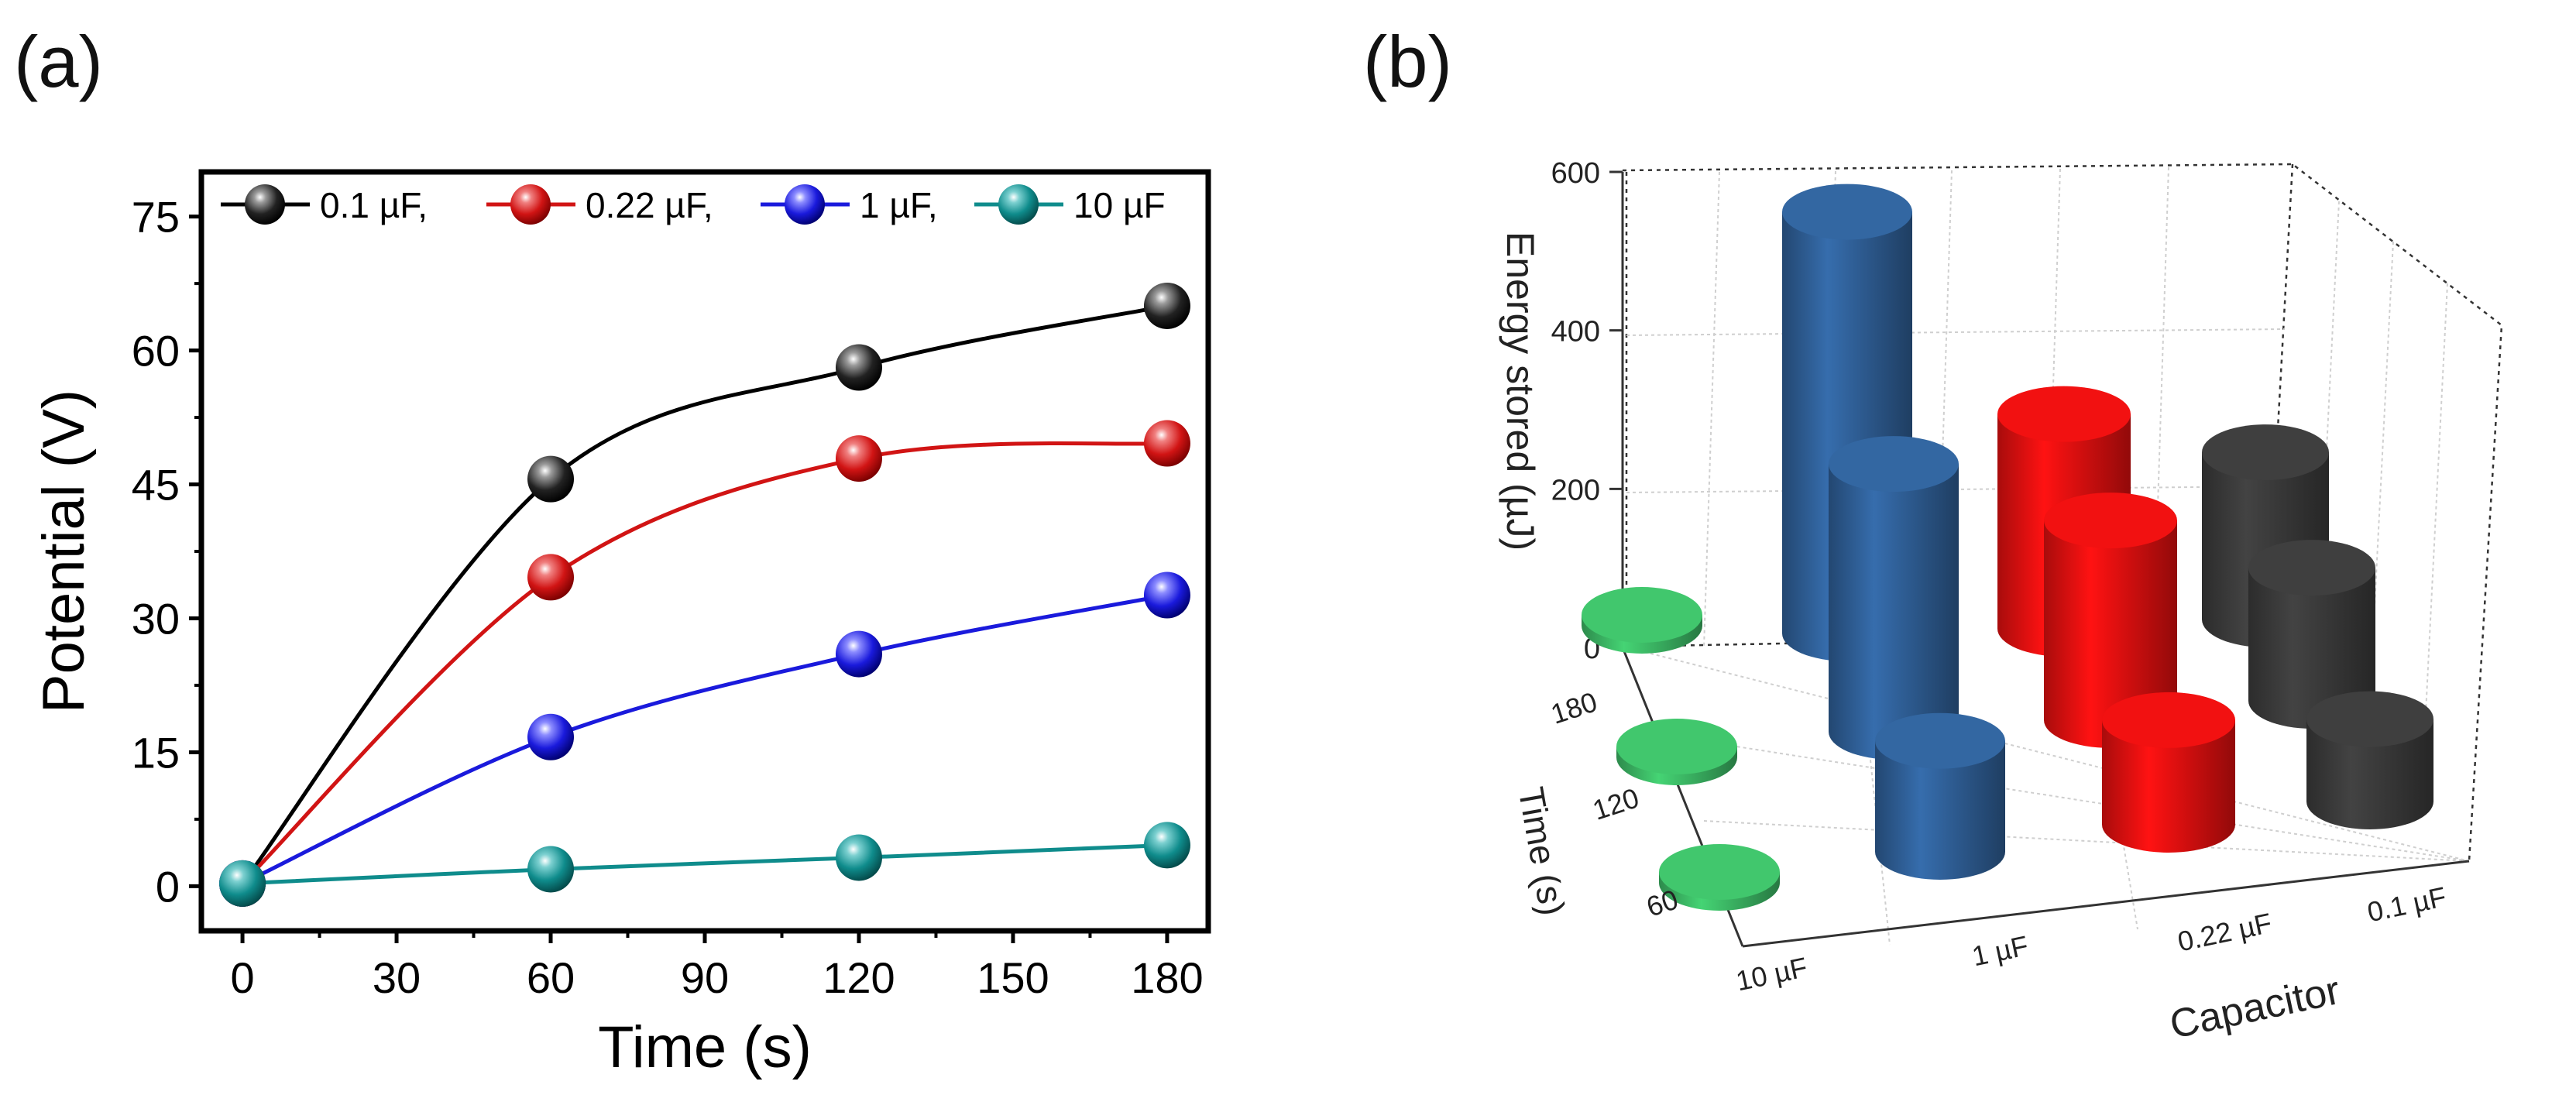 The width and height of the screenshot is (2576, 1095). Describe the element at coordinates (899, 205) in the screenshot. I see `legend-label-2: 1 µF,` at that location.